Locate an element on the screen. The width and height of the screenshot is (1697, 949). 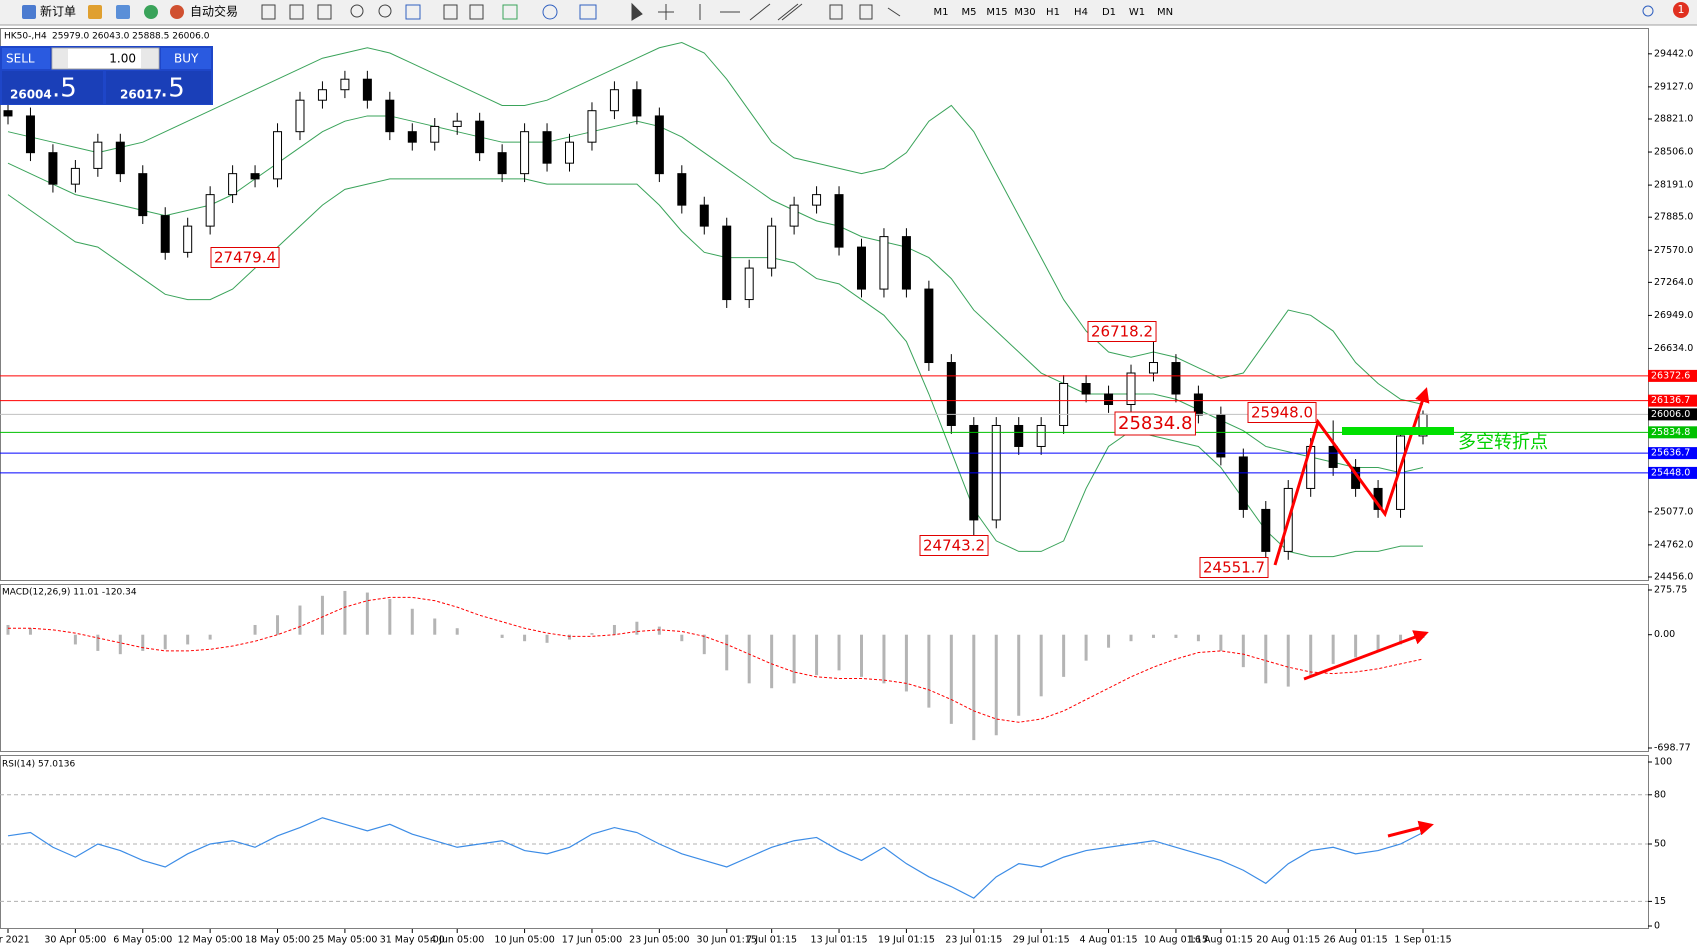
x-tick-label: 31 May 05:00 is located at coordinates (412, 940).